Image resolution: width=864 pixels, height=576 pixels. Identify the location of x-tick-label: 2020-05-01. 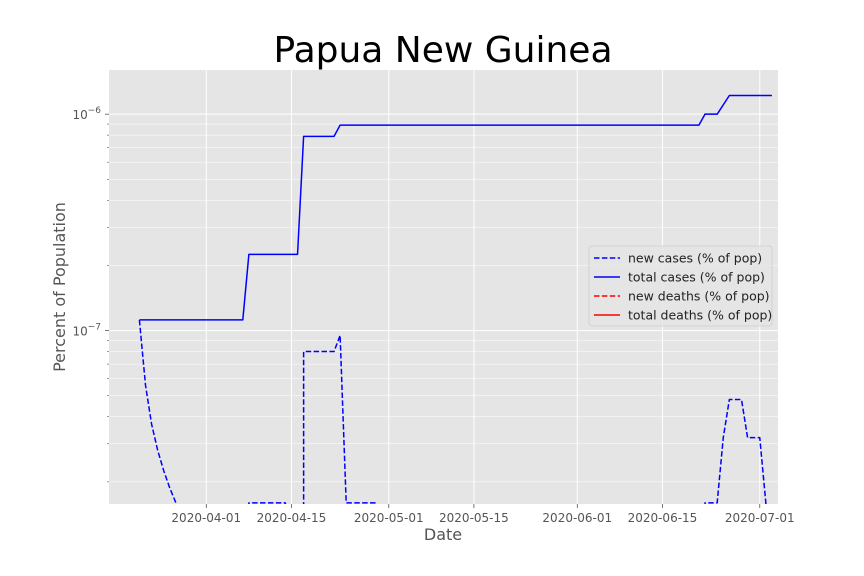
(389, 518).